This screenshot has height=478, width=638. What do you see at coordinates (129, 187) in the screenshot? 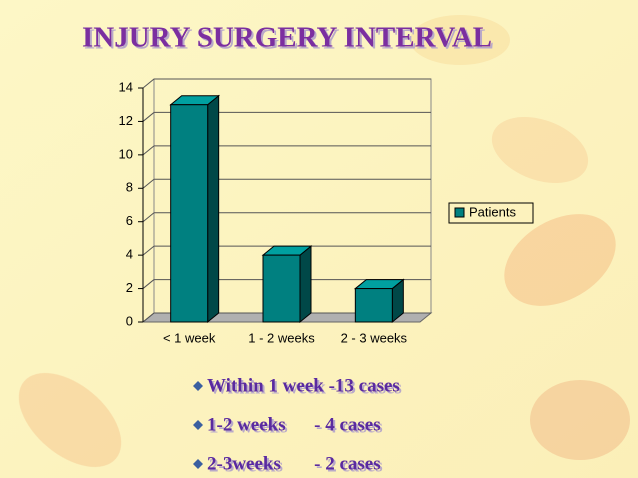
I see `y-tick-label: 8` at bounding box center [129, 187].